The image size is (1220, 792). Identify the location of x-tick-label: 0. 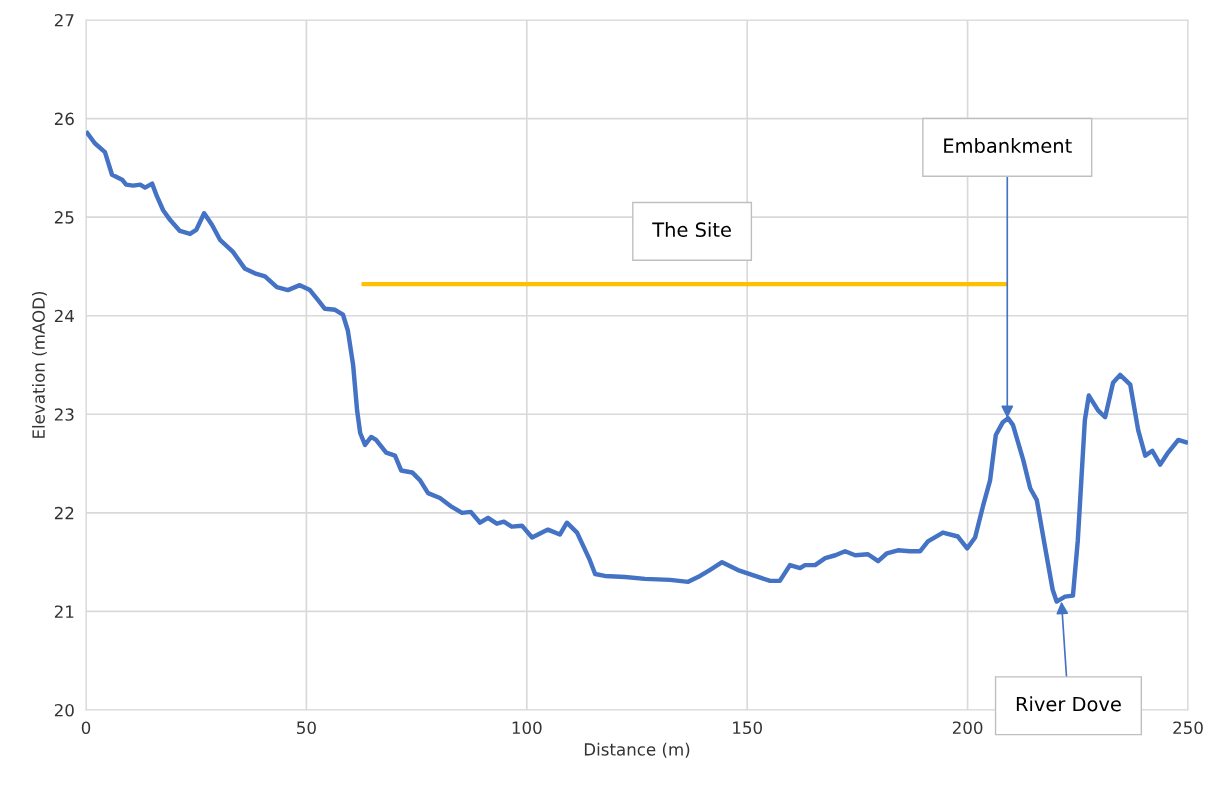
(86, 728).